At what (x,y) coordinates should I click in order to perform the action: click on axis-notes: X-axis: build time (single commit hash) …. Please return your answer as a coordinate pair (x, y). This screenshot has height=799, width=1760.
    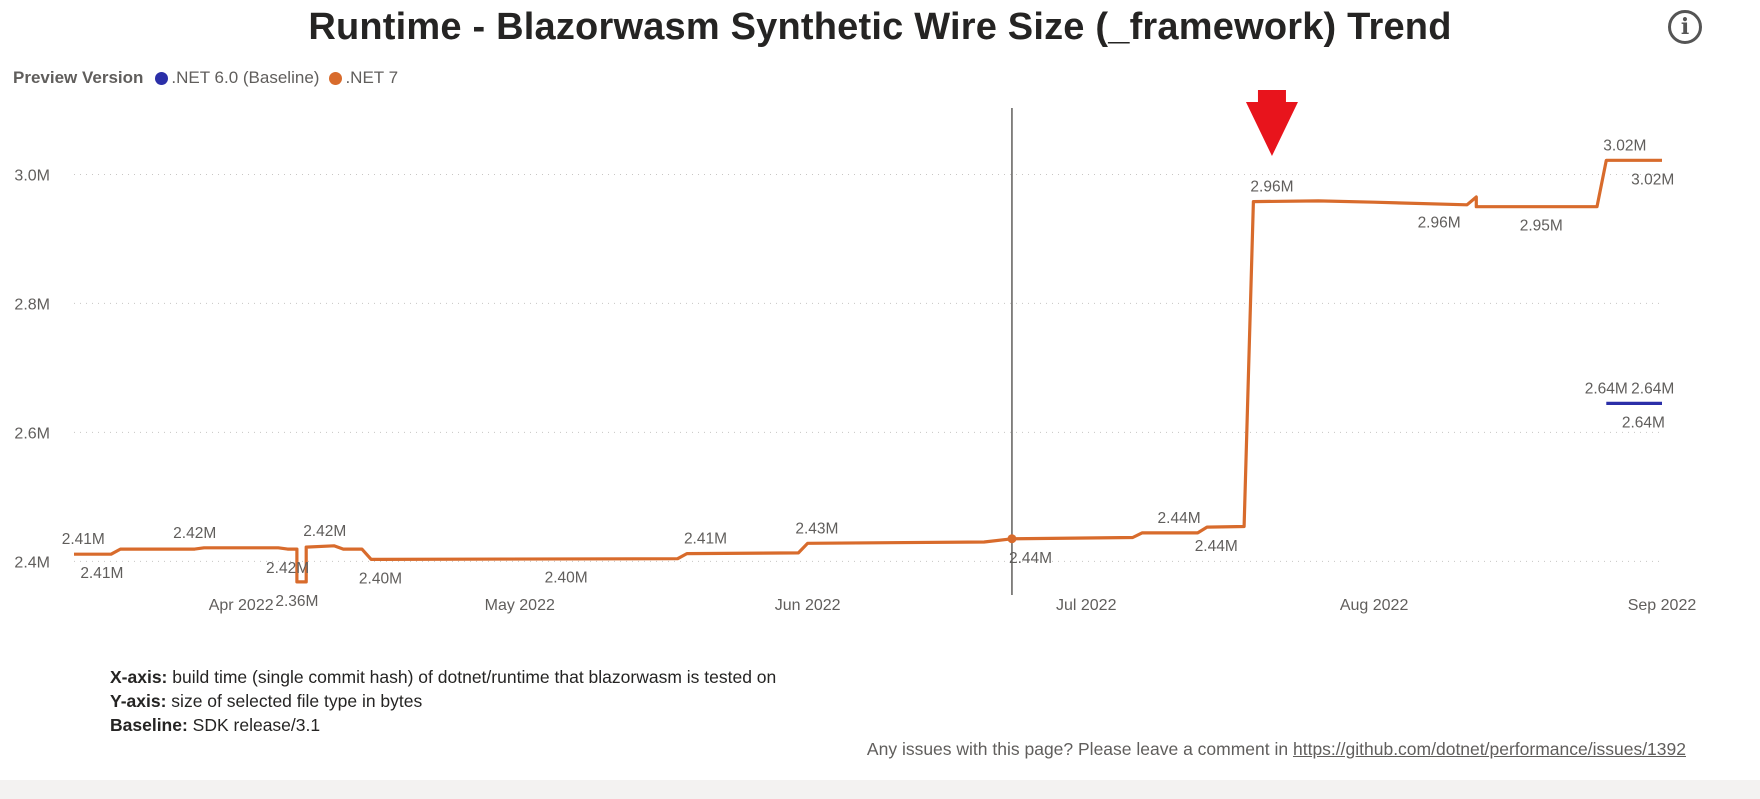
    Looking at the image, I should click on (443, 701).